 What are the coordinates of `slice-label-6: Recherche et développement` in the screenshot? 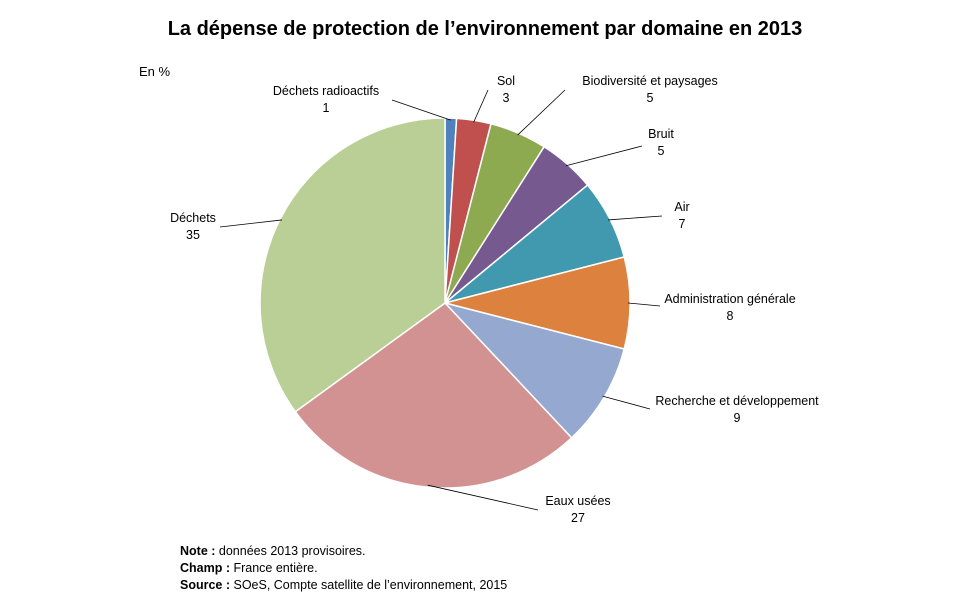 It's located at (737, 401).